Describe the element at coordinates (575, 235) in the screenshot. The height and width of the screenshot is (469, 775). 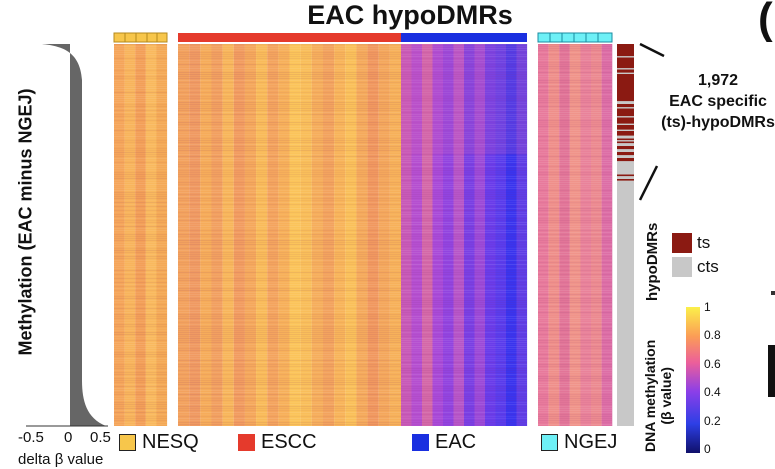
I see `heatmap-ngej` at that location.